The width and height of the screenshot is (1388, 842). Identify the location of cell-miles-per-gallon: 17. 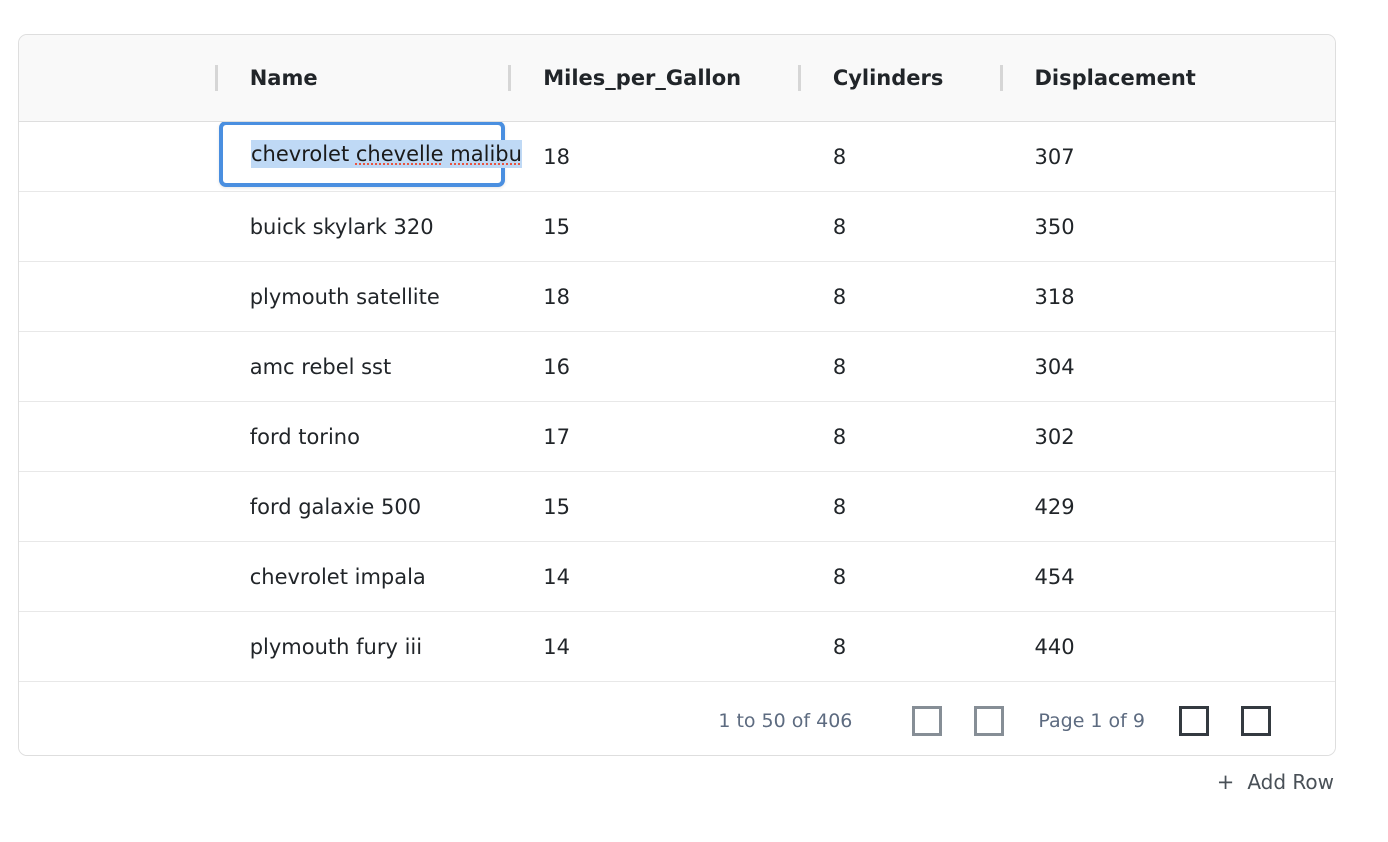
(556, 436).